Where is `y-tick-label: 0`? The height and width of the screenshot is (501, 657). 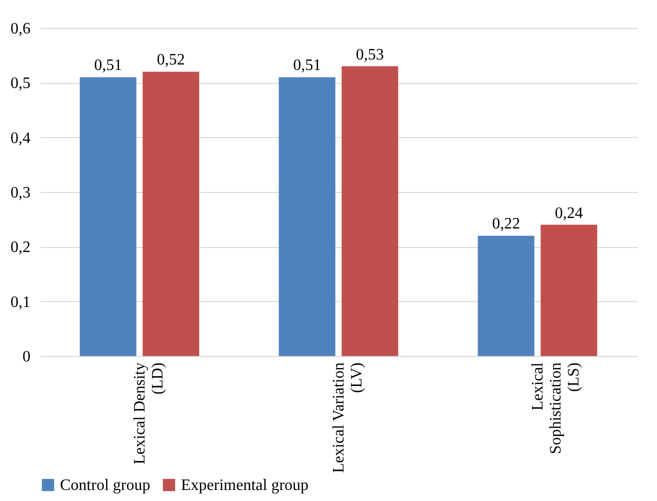 y-tick-label: 0 is located at coordinates (26, 357).